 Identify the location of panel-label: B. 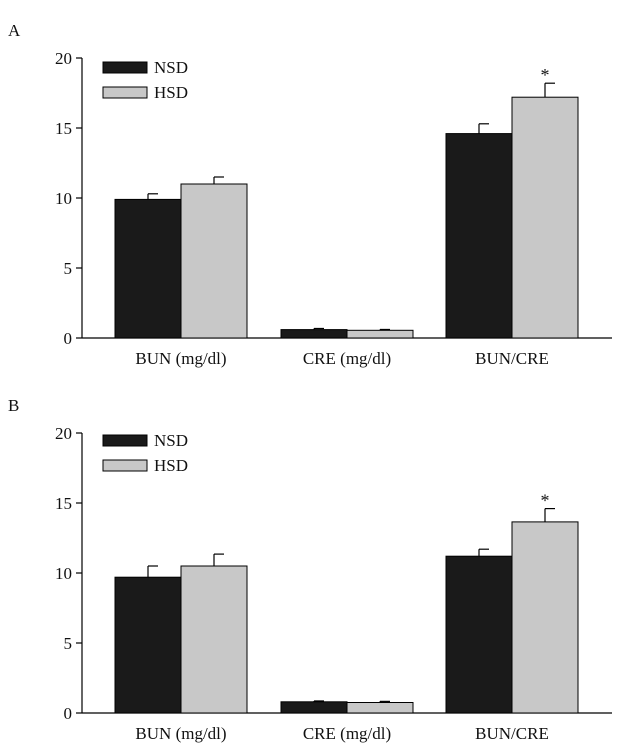
(13, 405).